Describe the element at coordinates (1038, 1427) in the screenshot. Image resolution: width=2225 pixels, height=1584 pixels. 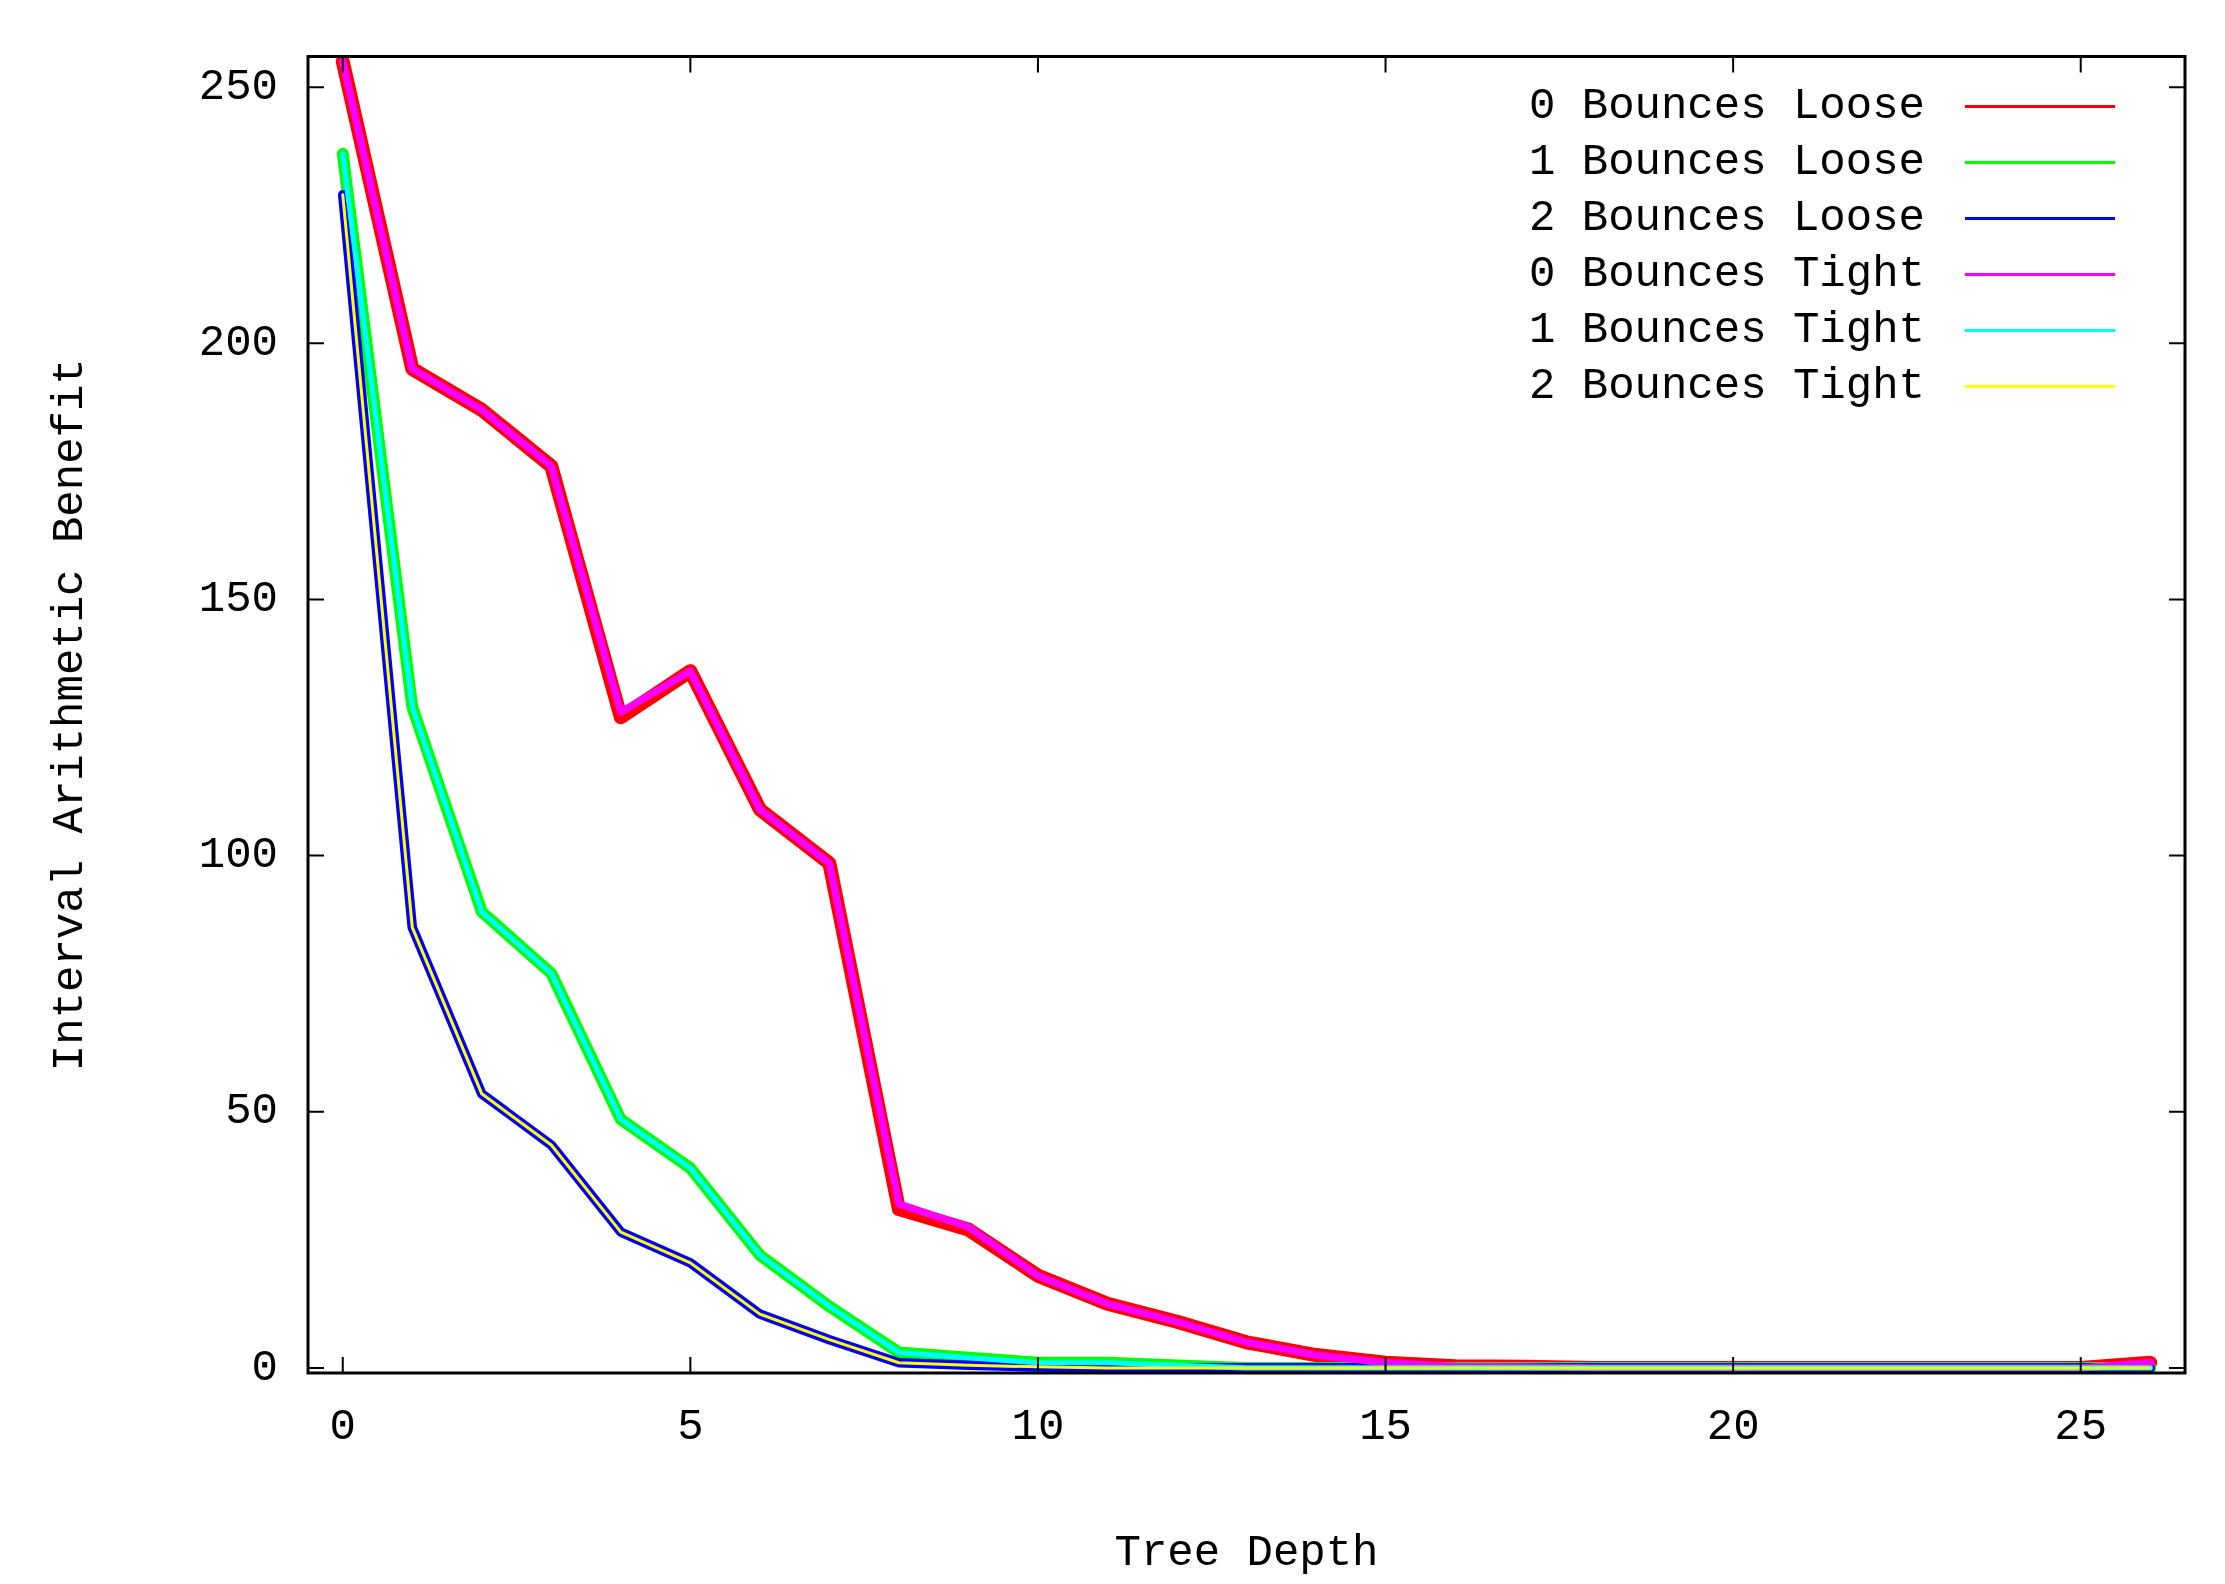
I see `x-tick-label: 10` at that location.